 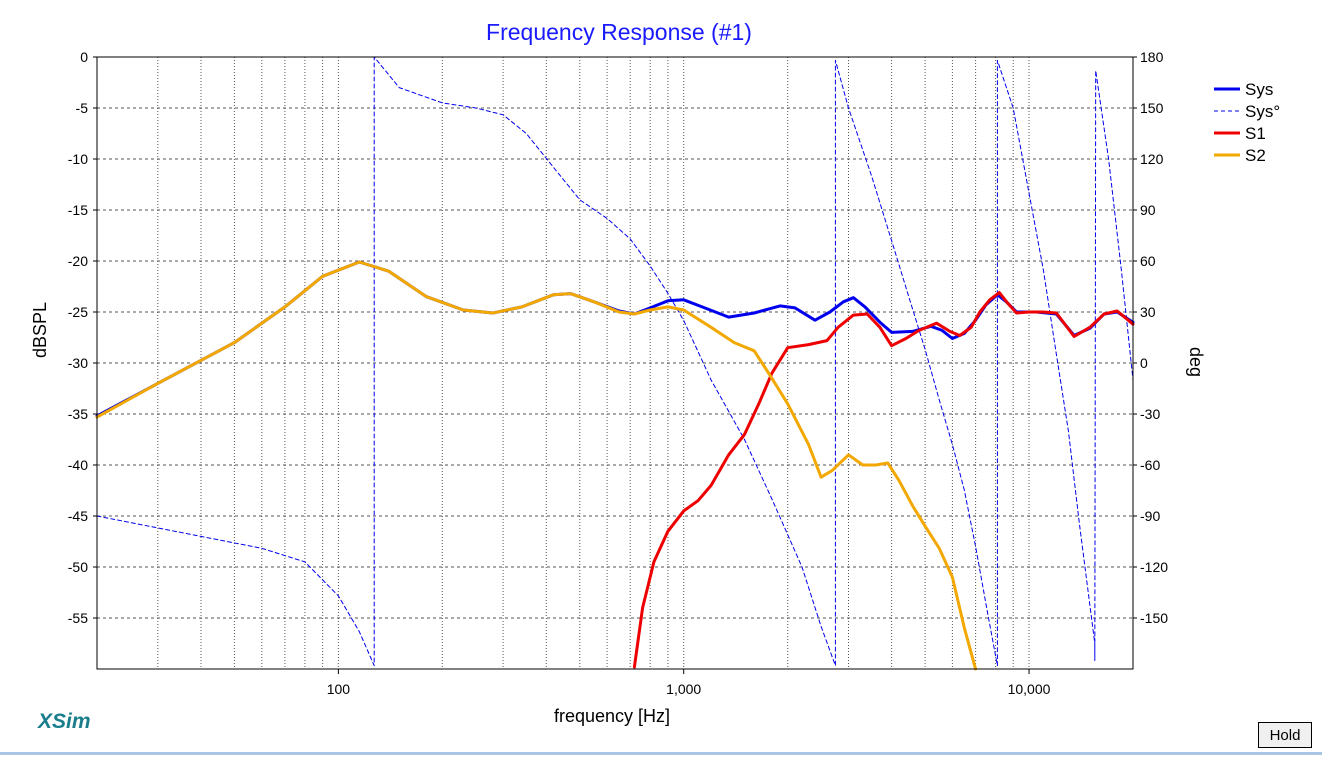 I want to click on legend: Sys Sys° S1 S2, so click(x=1247, y=122).